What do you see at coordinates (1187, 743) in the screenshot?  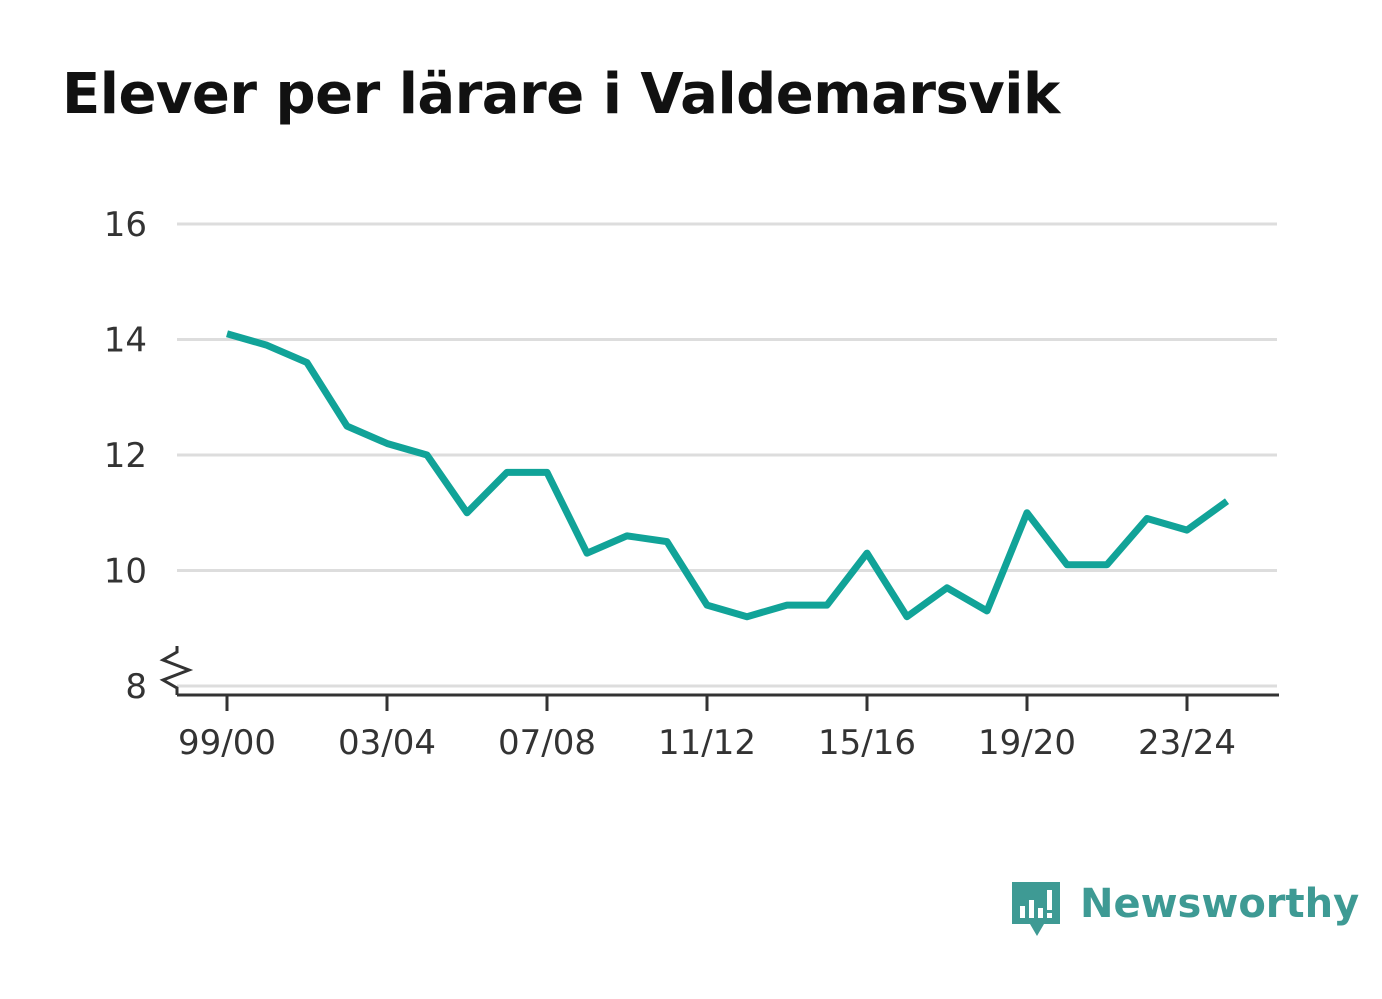 I see `x-tick-label: 23/24` at bounding box center [1187, 743].